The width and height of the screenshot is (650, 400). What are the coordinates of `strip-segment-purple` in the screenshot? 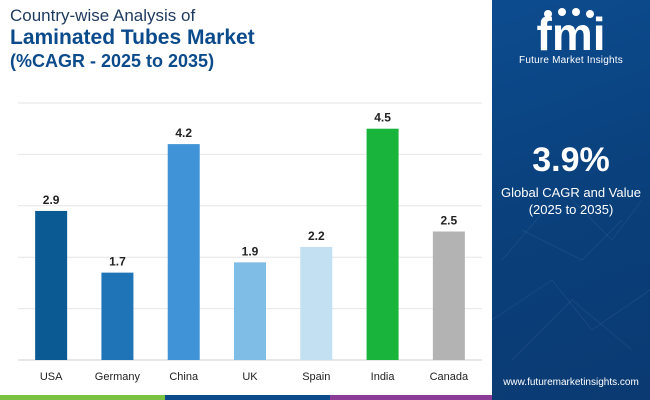 It's located at (411, 397).